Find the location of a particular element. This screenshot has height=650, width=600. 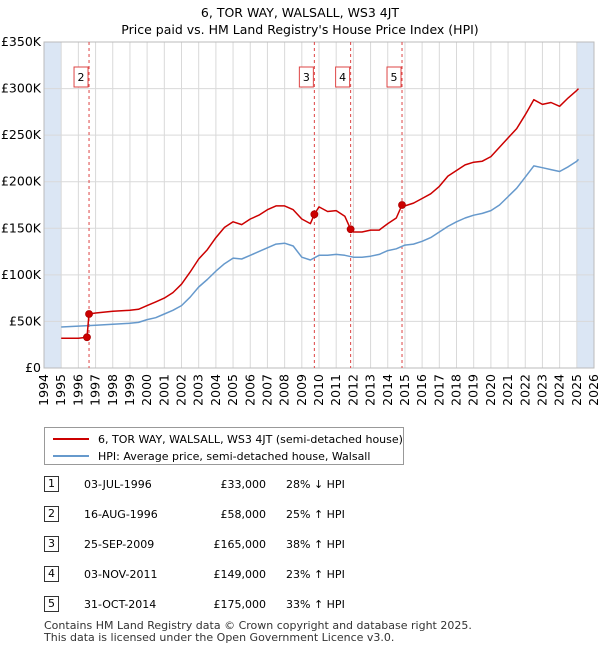

legend-swatch-hpi is located at coordinates (71, 456).